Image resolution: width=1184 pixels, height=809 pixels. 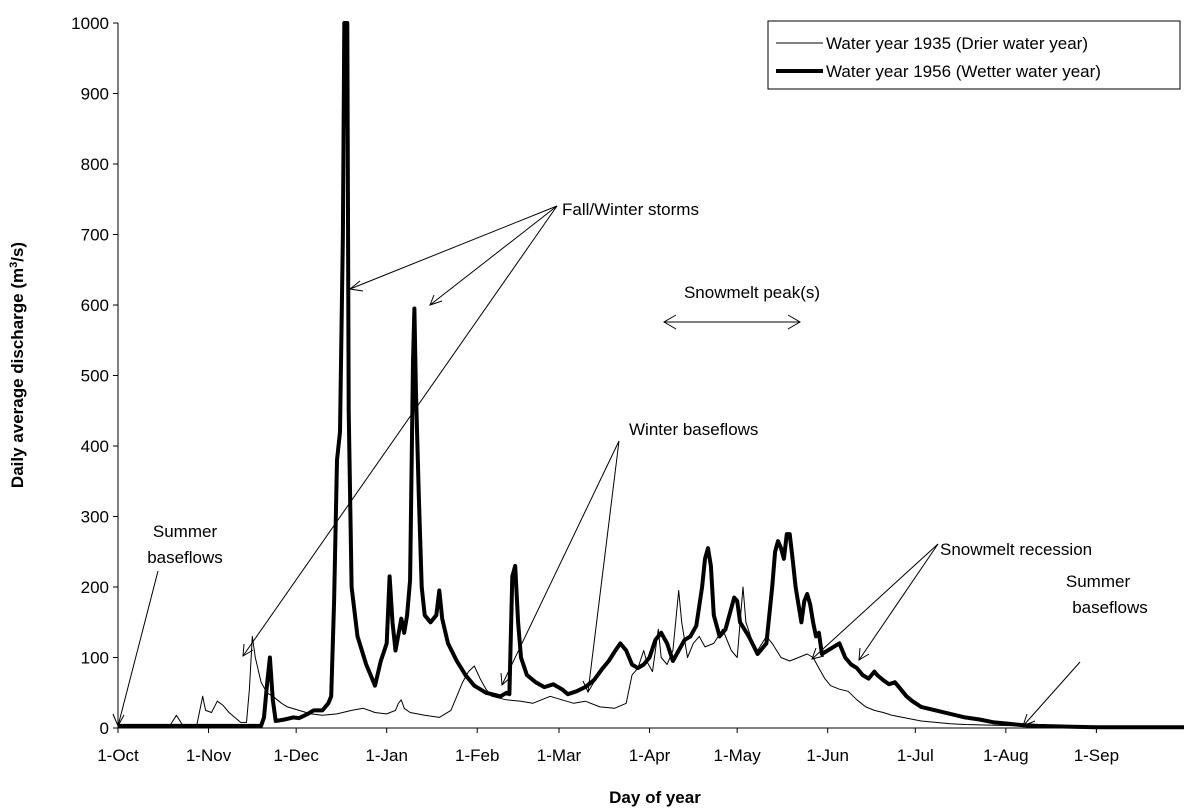 What do you see at coordinates (963, 71) in the screenshot?
I see `legend-label-1956: Water year 1956 (Wetter water year)` at bounding box center [963, 71].